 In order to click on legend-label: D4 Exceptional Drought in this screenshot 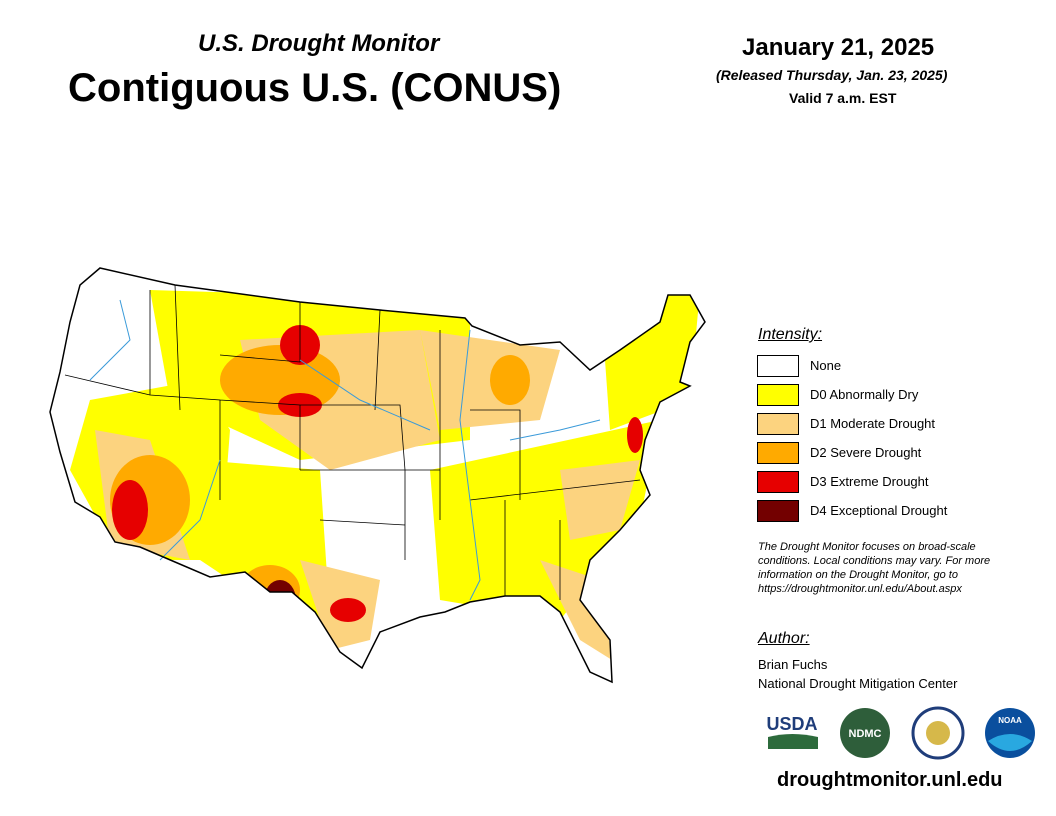, I will do `click(879, 510)`.